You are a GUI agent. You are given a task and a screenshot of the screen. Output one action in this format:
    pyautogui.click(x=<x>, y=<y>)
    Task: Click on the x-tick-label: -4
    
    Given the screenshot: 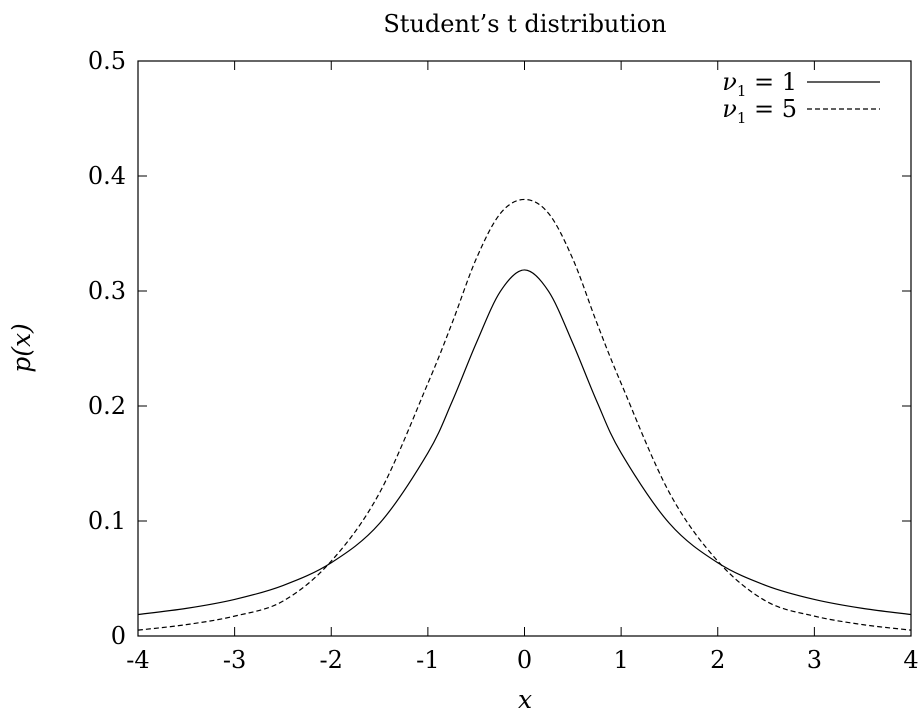 What is the action you would take?
    pyautogui.click(x=137, y=660)
    